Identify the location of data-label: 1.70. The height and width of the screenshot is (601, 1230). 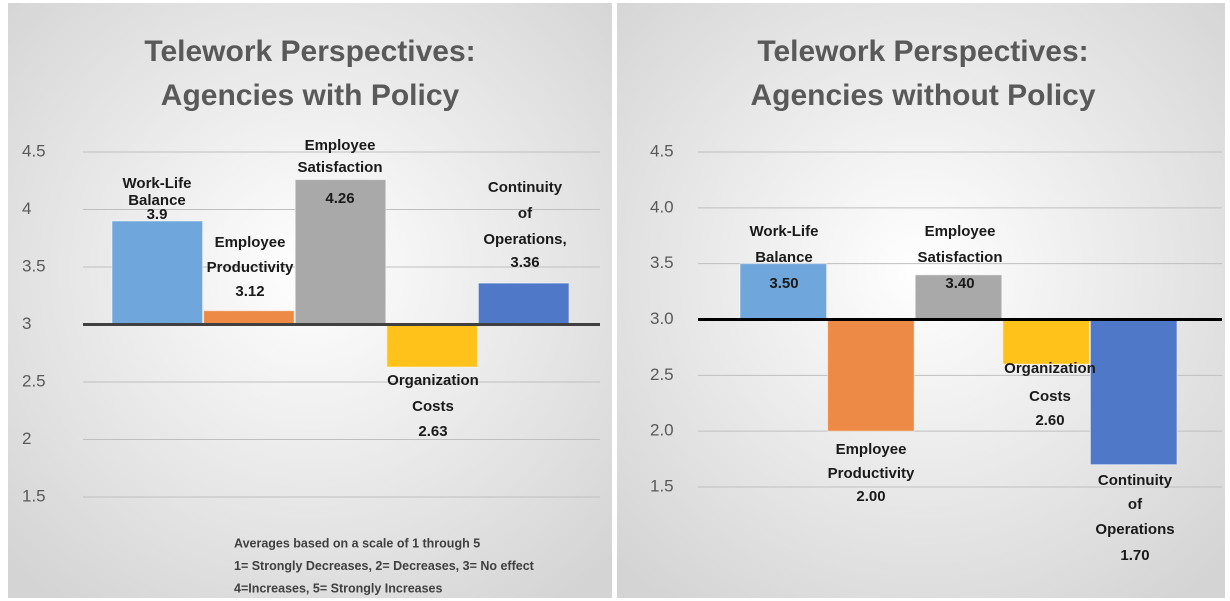
(1134, 555).